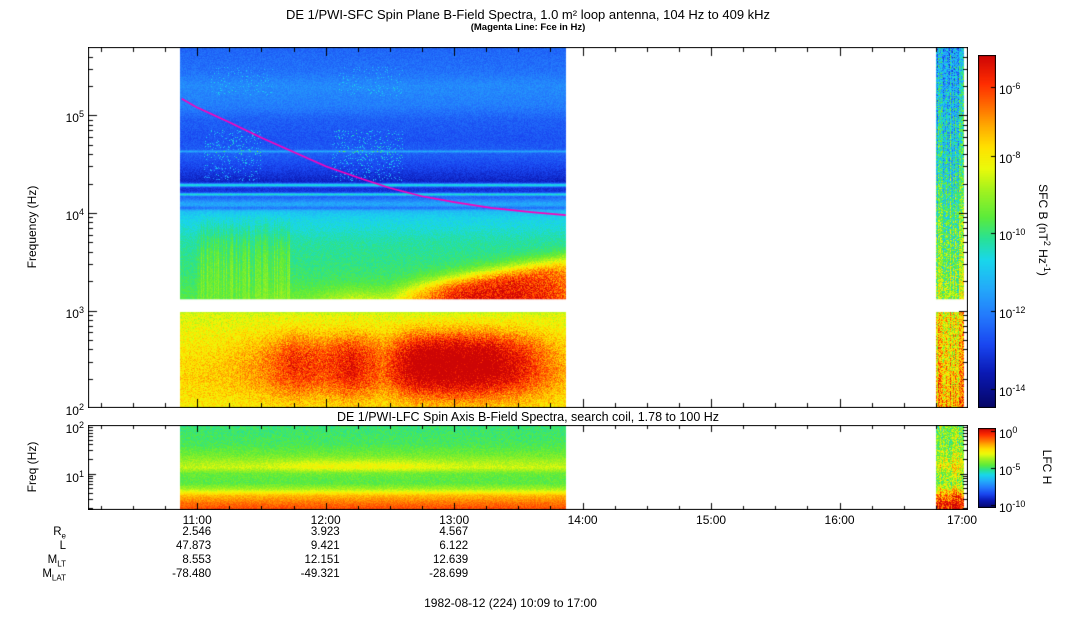 Image resolution: width=1083 pixels, height=620 pixels. I want to click on x-tick-label: 15:00, so click(711, 520).